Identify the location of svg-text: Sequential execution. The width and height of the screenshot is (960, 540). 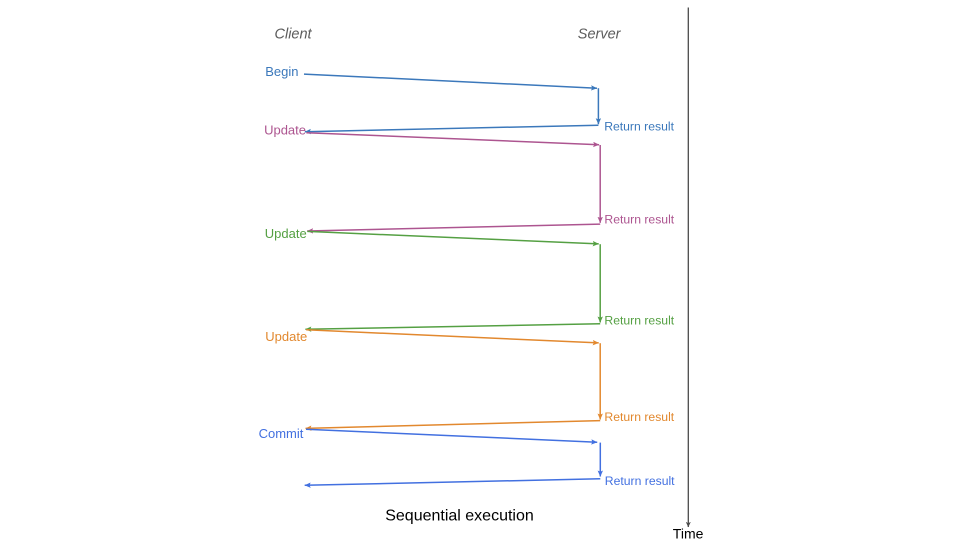
(459, 516).